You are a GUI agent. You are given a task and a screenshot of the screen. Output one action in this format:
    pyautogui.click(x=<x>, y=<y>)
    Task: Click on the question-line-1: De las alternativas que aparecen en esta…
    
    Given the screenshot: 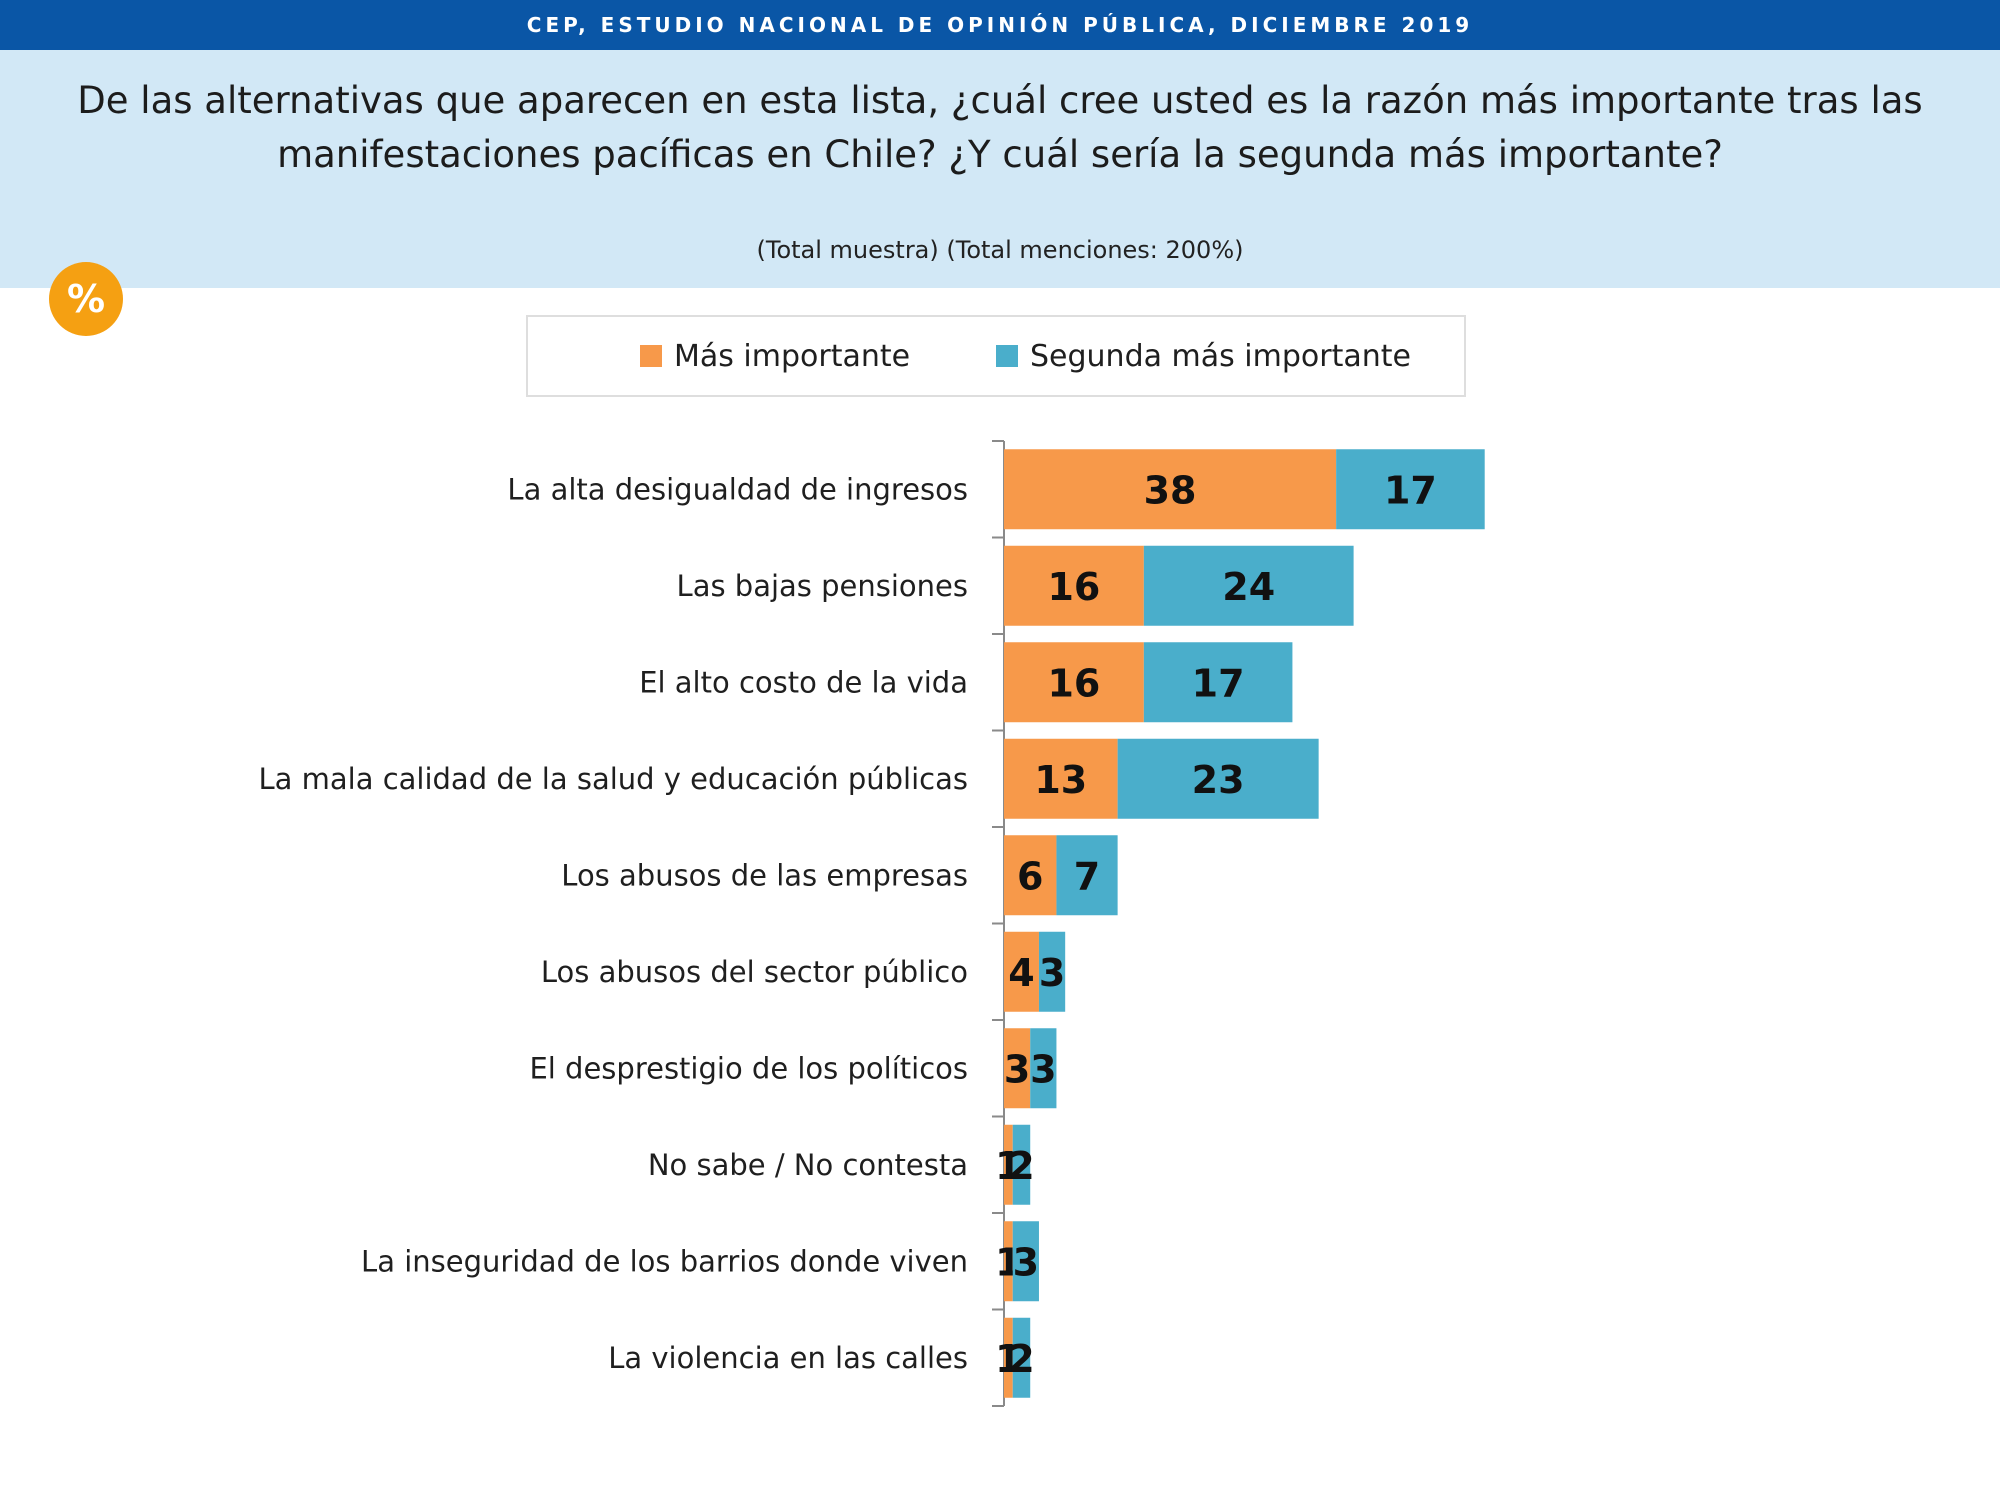 What is the action you would take?
    pyautogui.click(x=1000, y=100)
    